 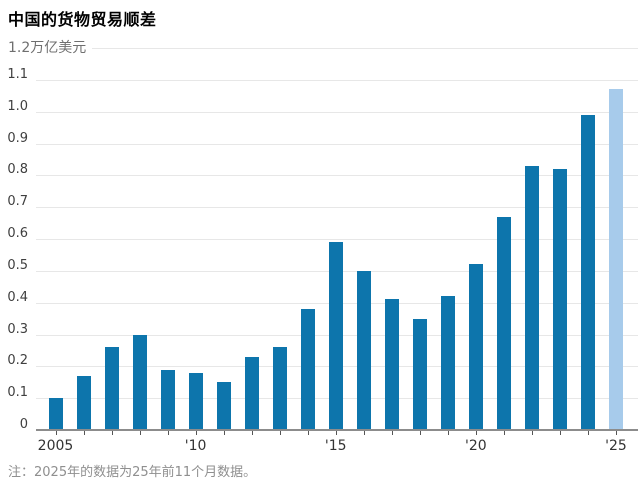 I want to click on bar-2014, so click(x=307, y=369).